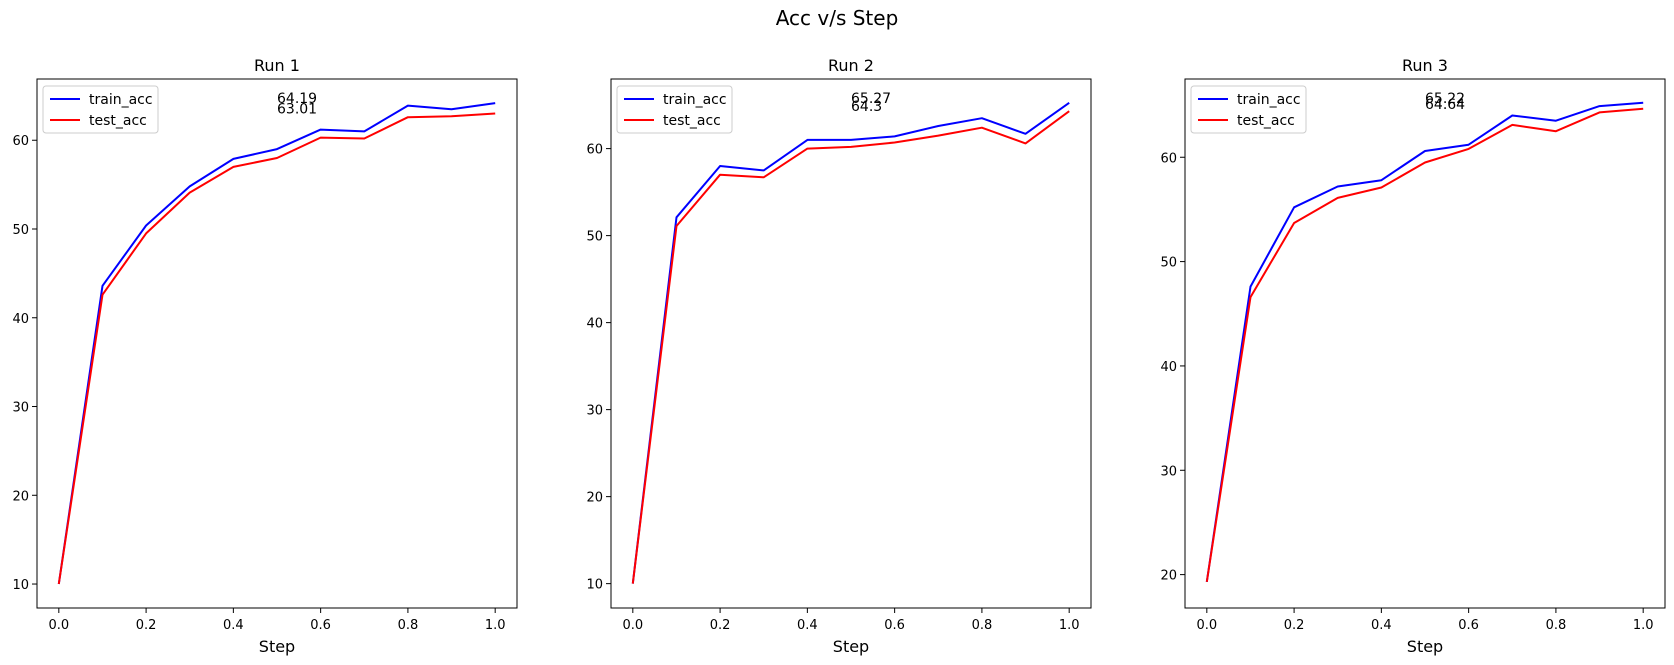  What do you see at coordinates (277, 65) in the screenshot?
I see `chart-title: Run 1` at bounding box center [277, 65].